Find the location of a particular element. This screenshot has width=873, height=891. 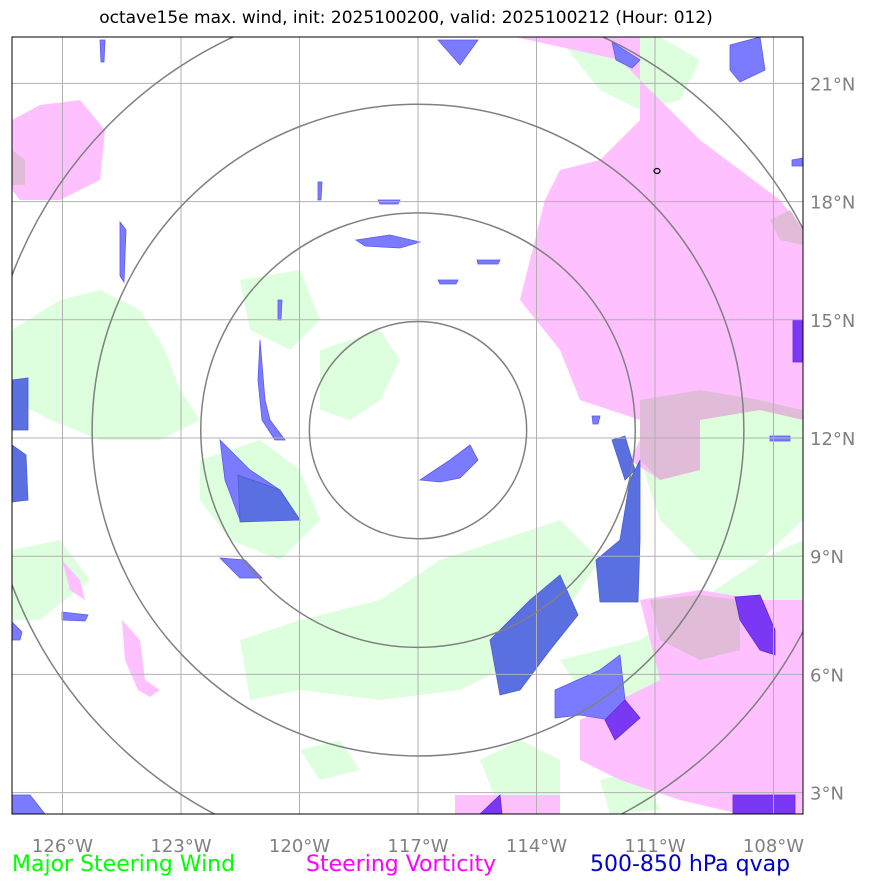

range-ring is located at coordinates (418, 430).